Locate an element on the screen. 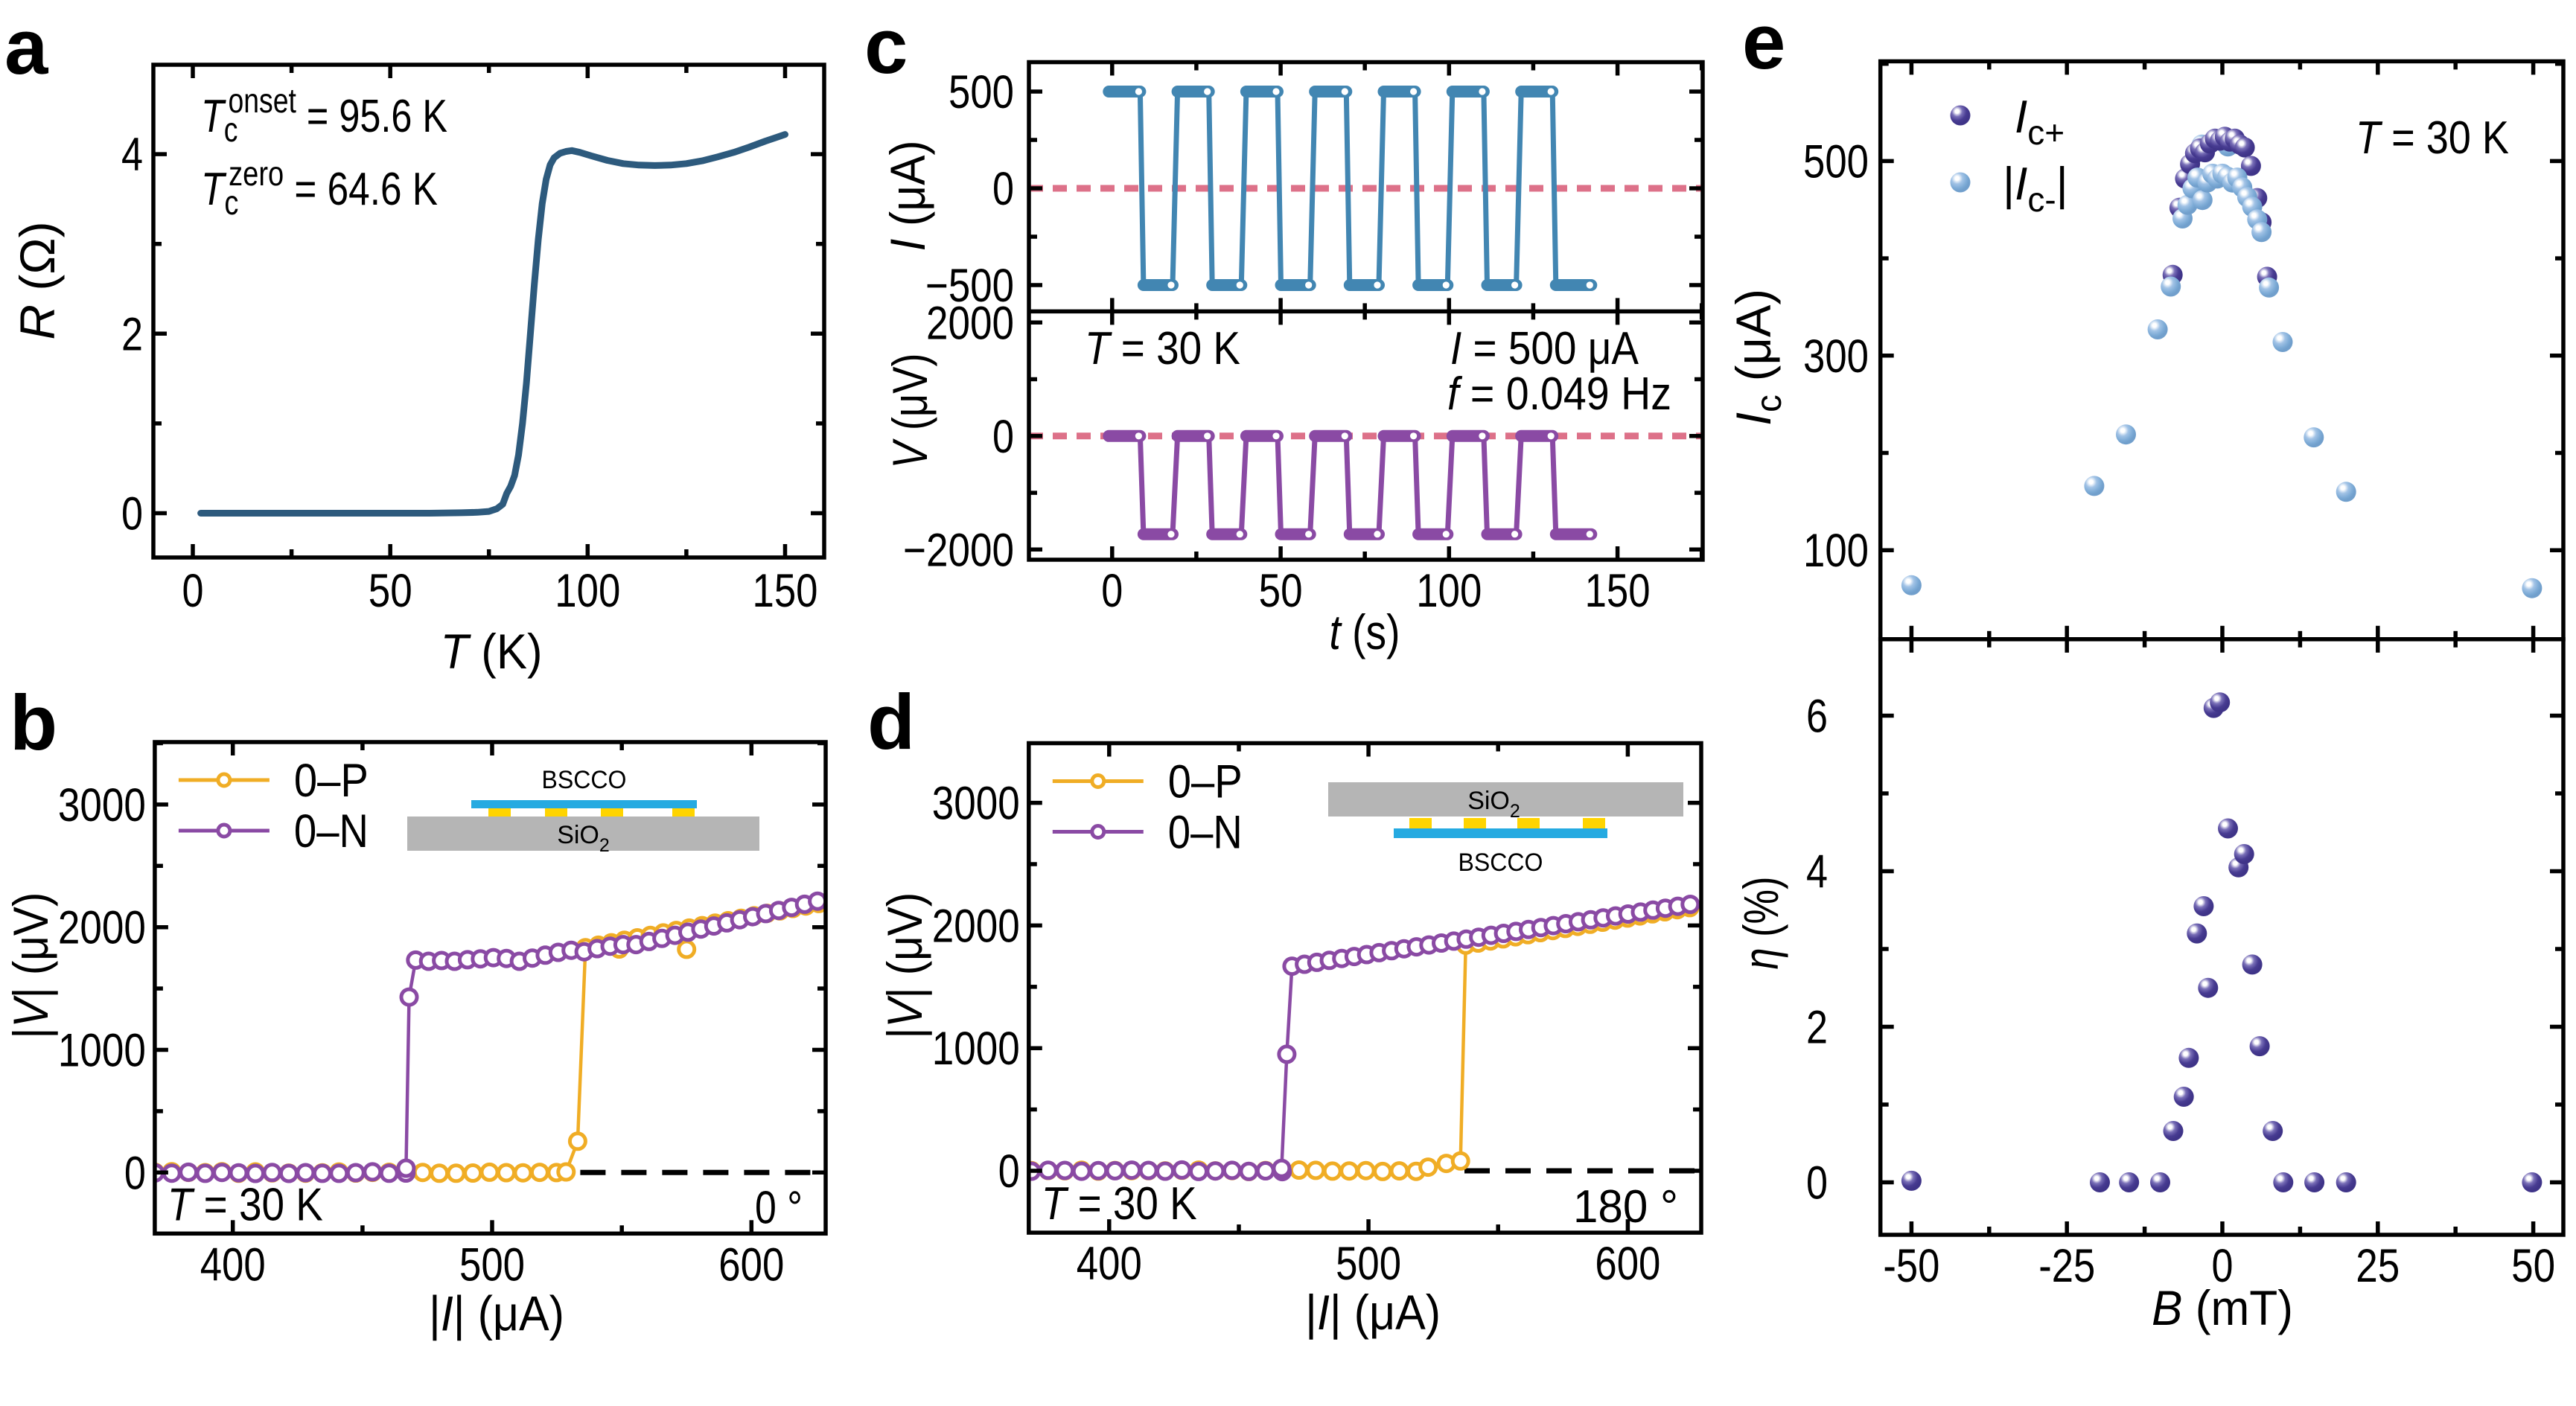 The height and width of the screenshot is (1406, 2576). svg-text: η (%) is located at coordinates (1760, 923).